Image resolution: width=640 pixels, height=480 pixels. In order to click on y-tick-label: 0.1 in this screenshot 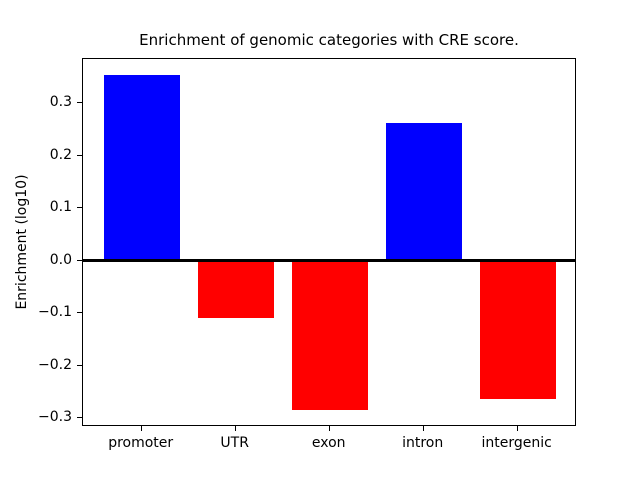, I will do `click(60, 207)`.